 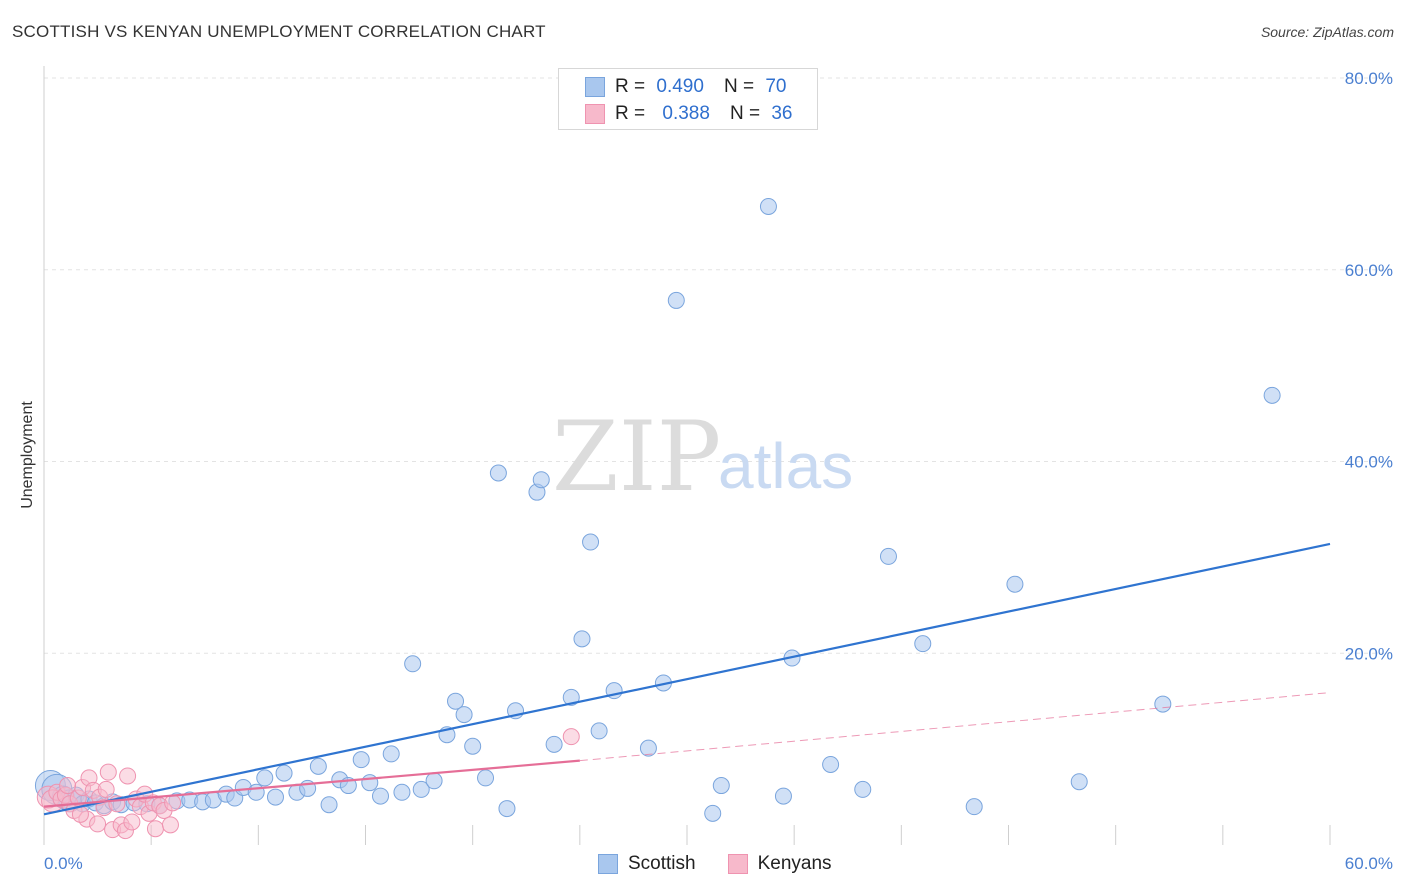 What do you see at coordinates (1369, 653) in the screenshot?
I see `y-tick-label: 20.0%` at bounding box center [1369, 653].